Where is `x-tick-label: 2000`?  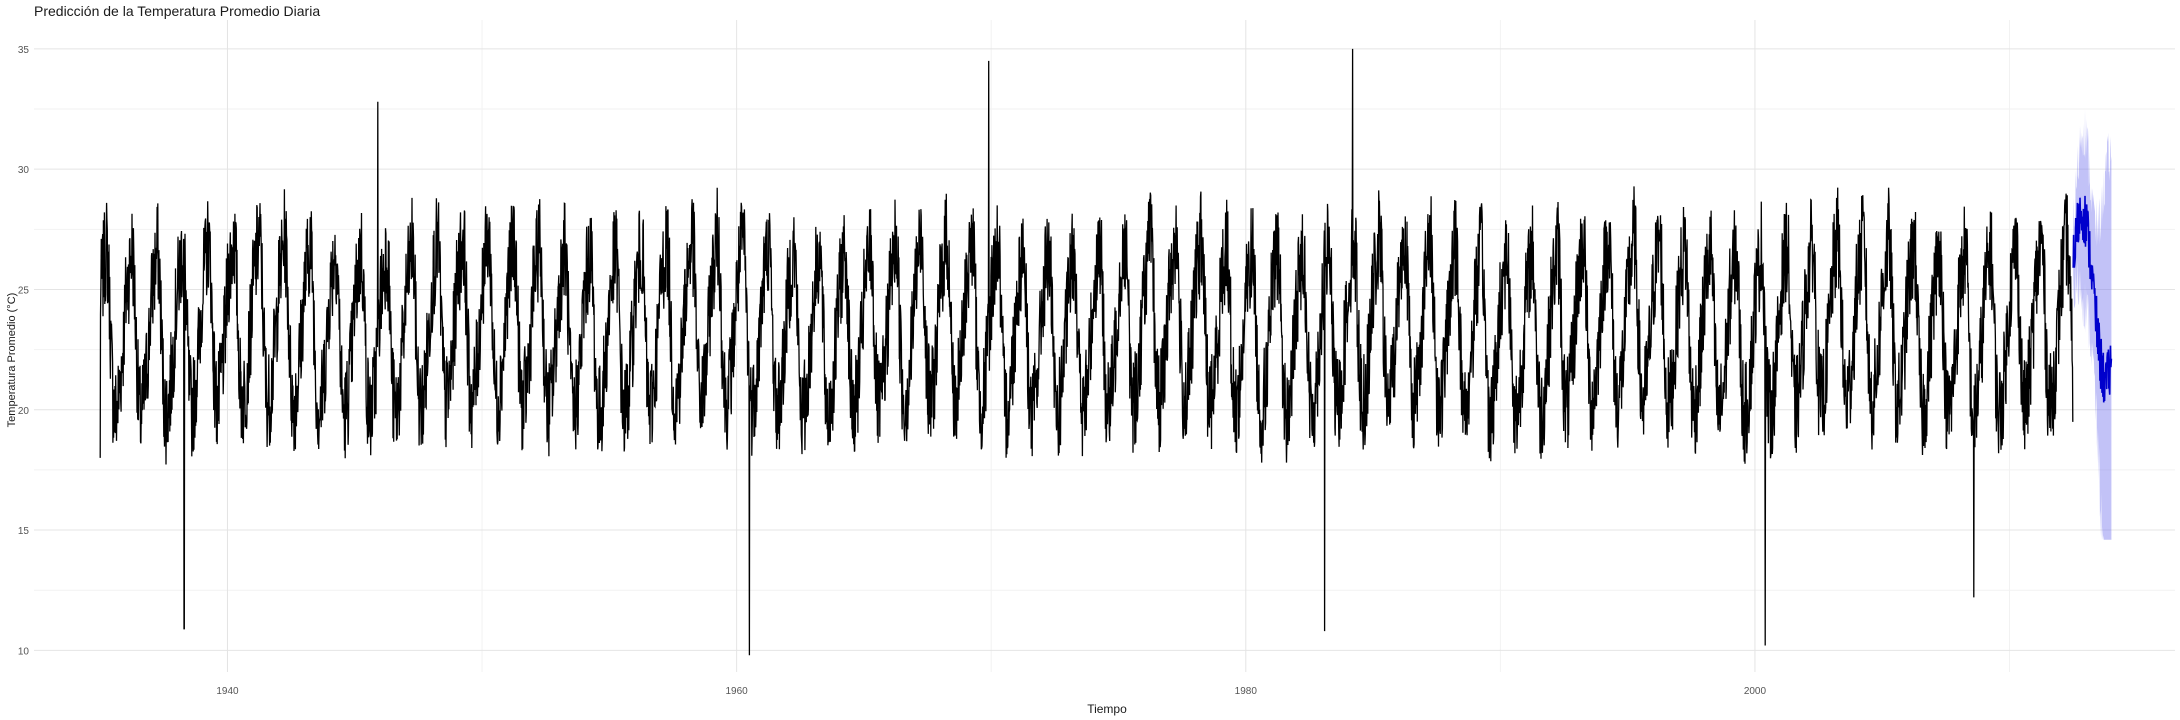 x-tick-label: 2000 is located at coordinates (1755, 691).